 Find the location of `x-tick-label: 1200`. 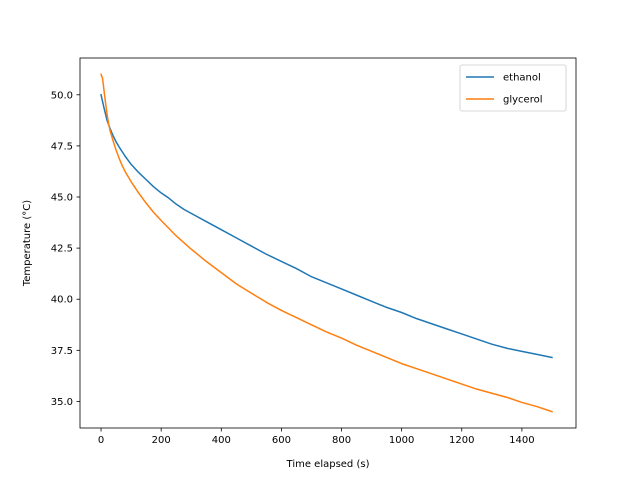

x-tick-label: 1200 is located at coordinates (461, 440).